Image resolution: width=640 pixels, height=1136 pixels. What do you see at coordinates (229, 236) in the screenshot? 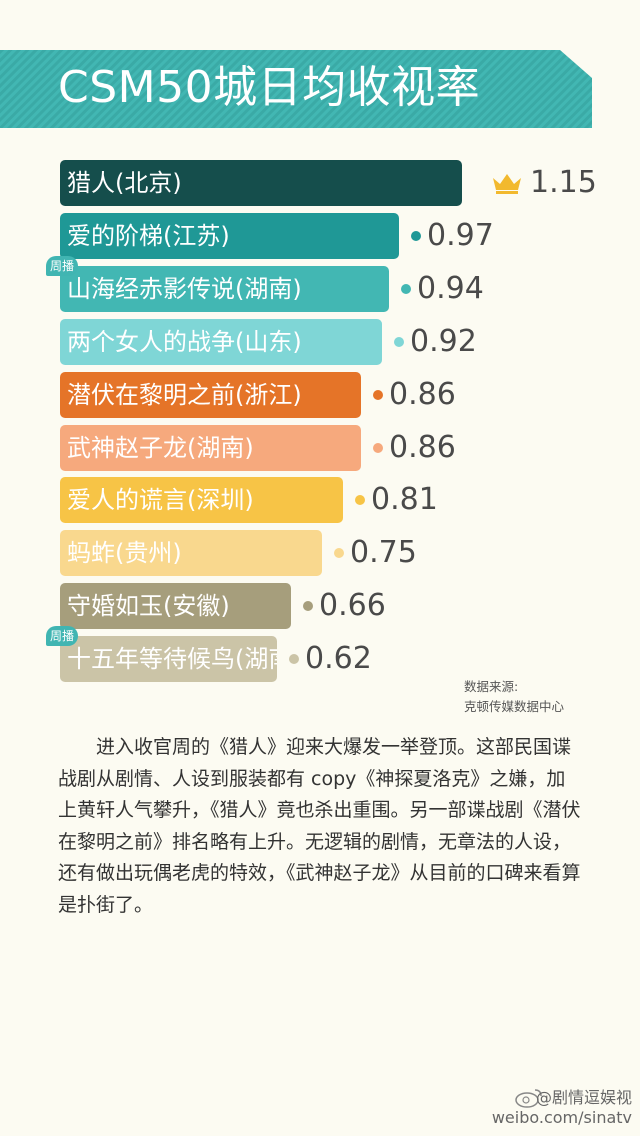
I see `bar-1: 爱的阶梯(江苏)` at bounding box center [229, 236].